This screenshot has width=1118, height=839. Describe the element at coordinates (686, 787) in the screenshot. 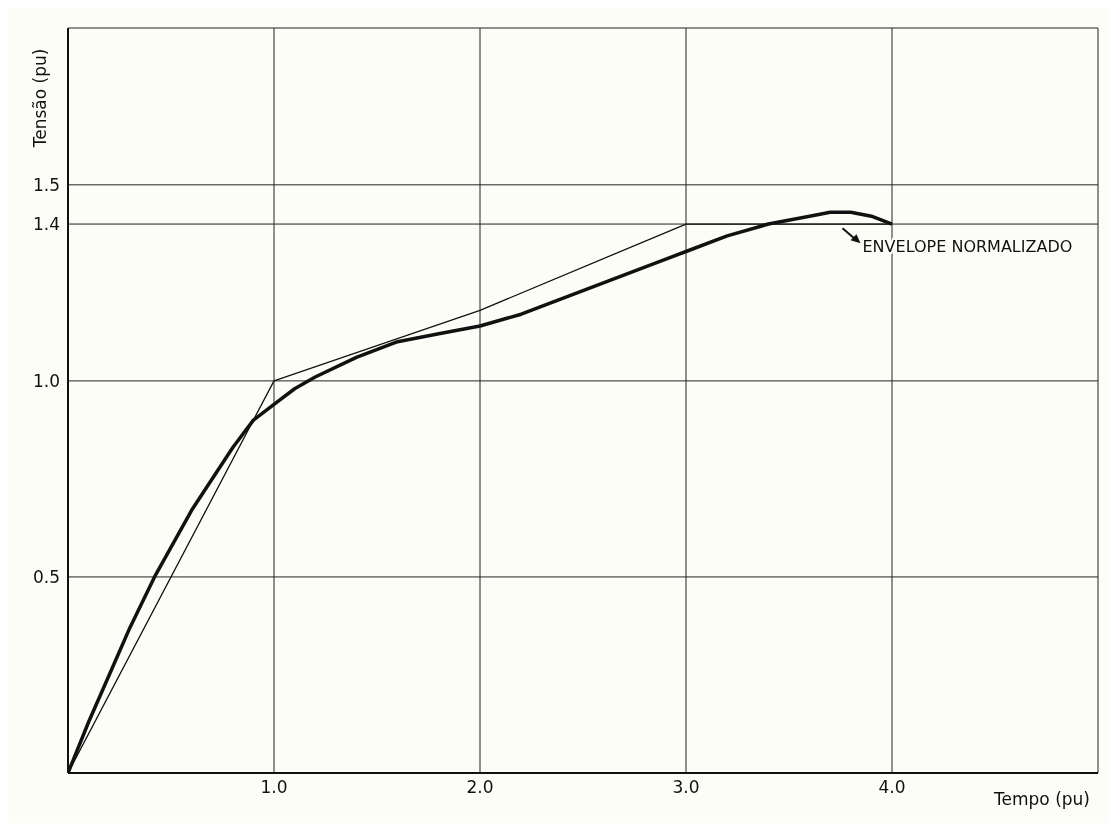

I see `x-tick-label: 3.0` at that location.